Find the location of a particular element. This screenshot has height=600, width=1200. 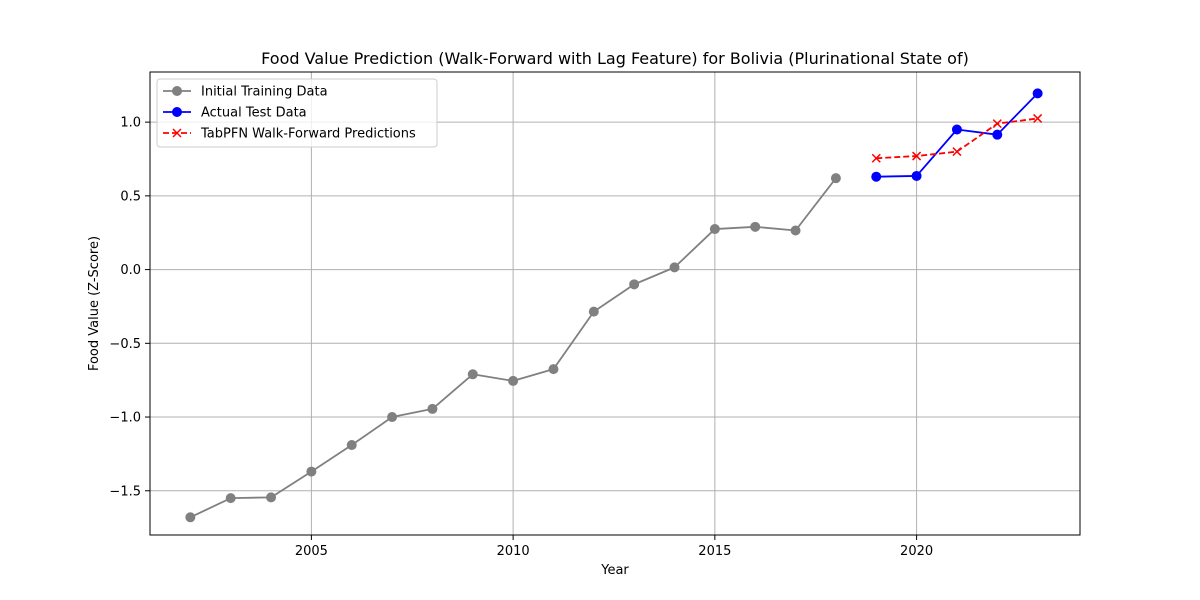

legend-label: Initial Training Data is located at coordinates (264, 92).